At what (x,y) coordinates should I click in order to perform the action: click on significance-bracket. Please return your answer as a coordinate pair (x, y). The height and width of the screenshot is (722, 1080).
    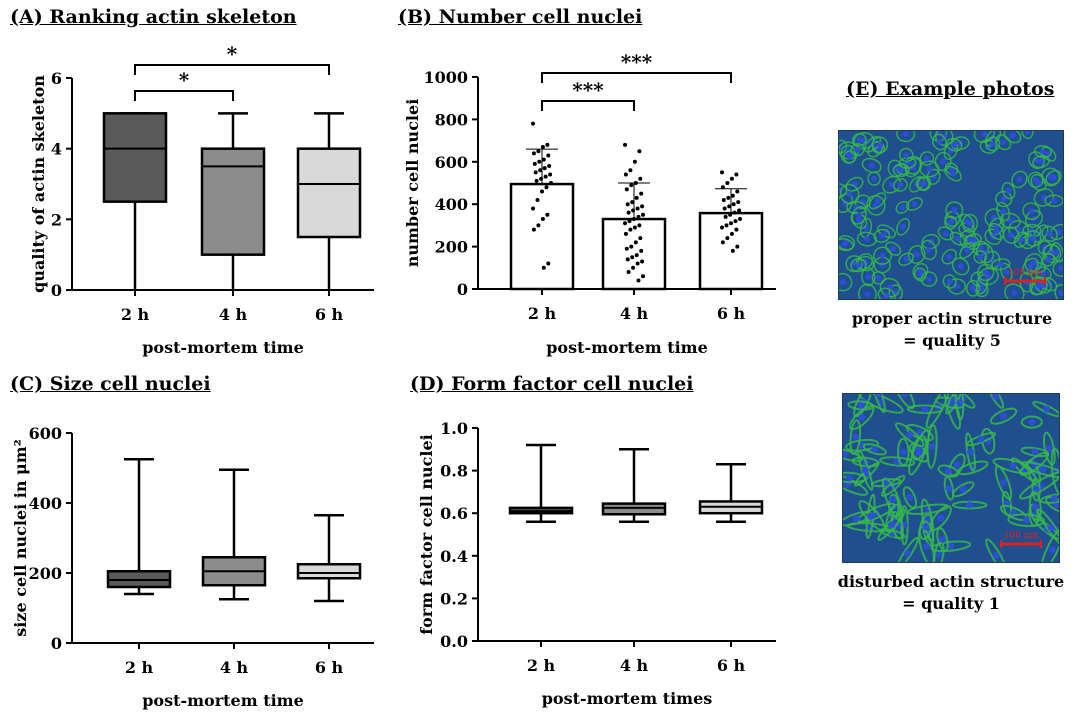
    Looking at the image, I should click on (184, 95).